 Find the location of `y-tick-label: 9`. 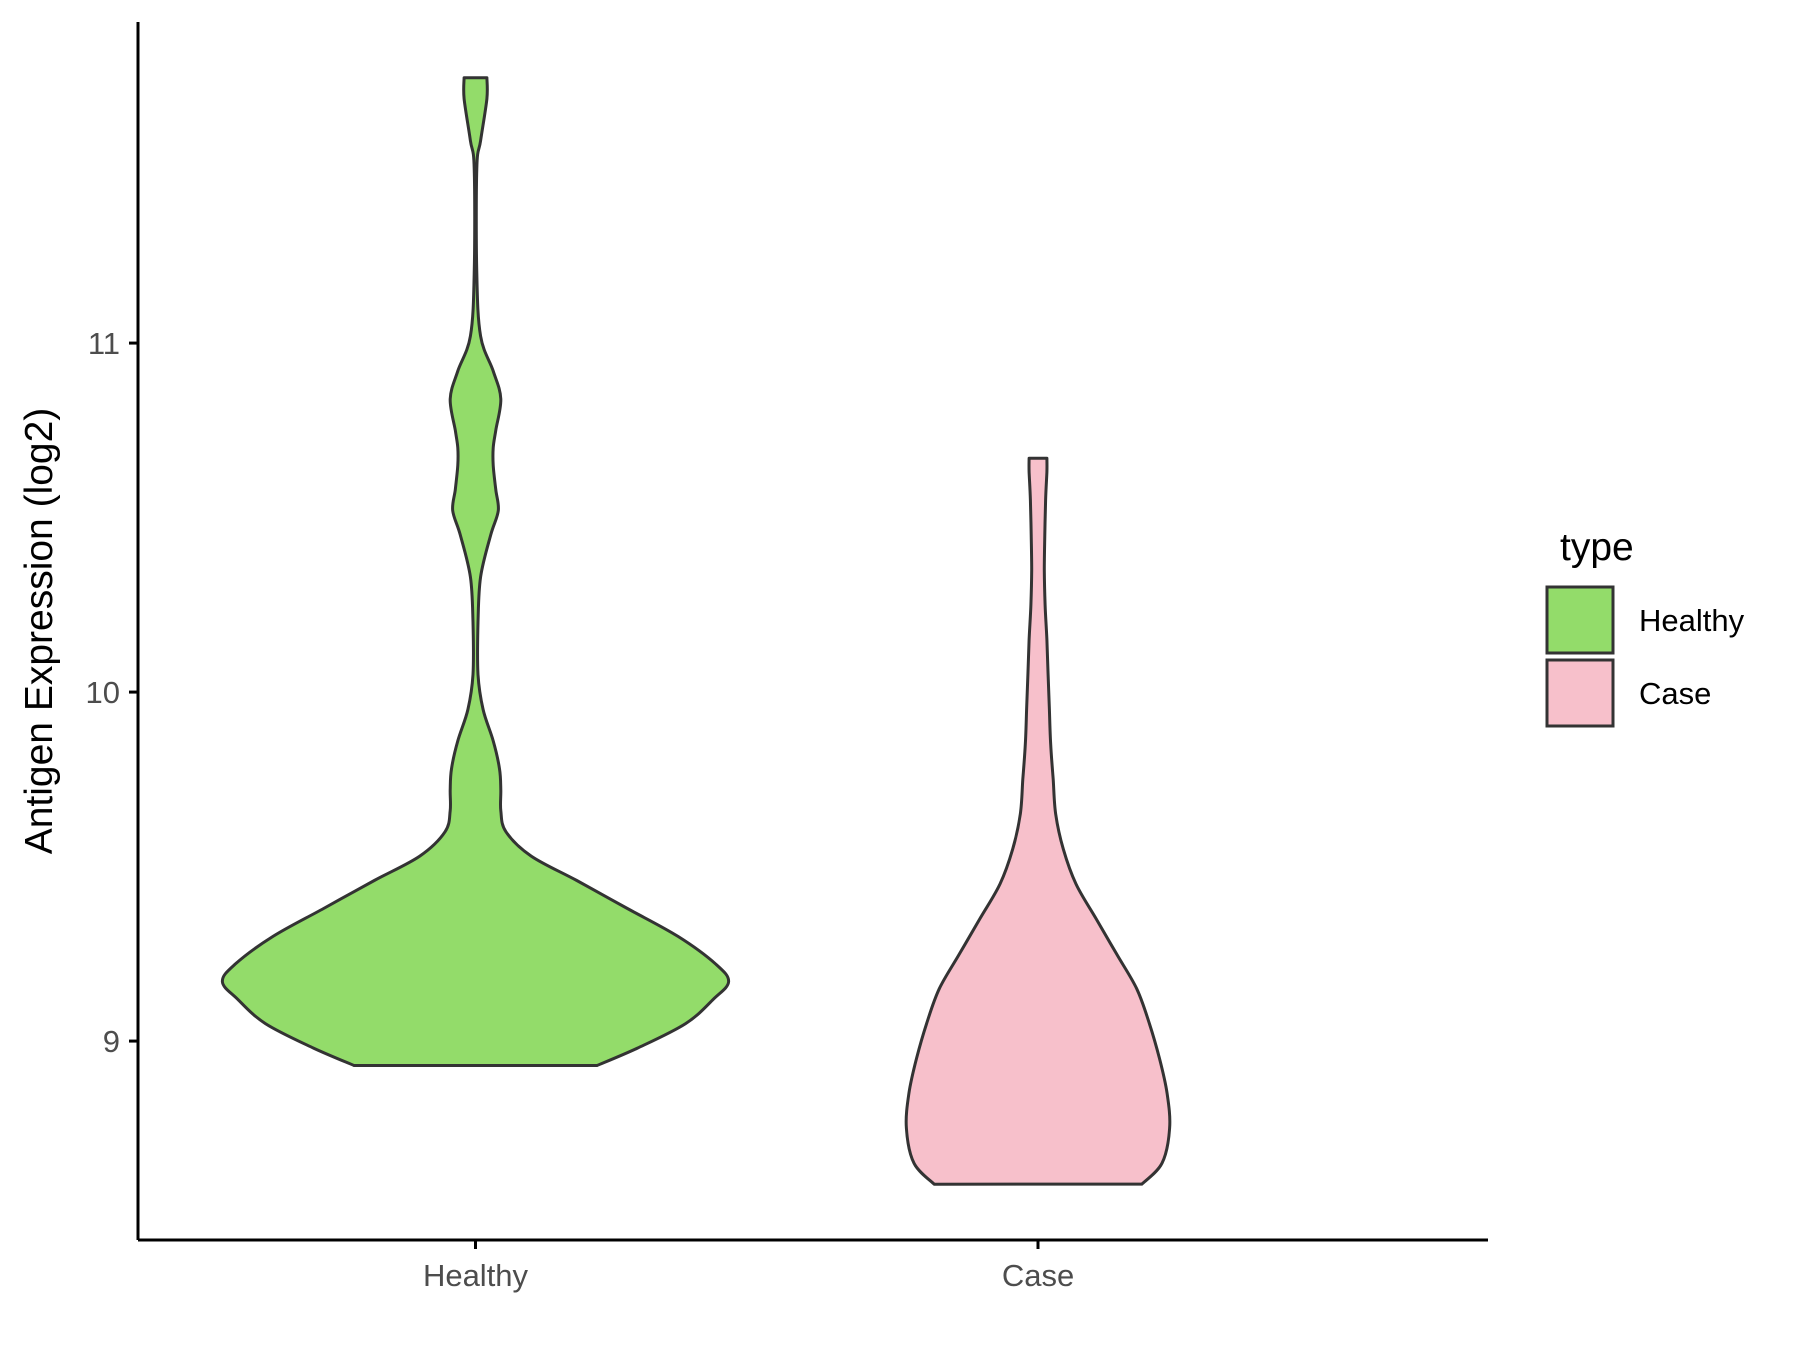

y-tick-label: 9 is located at coordinates (111, 1041).